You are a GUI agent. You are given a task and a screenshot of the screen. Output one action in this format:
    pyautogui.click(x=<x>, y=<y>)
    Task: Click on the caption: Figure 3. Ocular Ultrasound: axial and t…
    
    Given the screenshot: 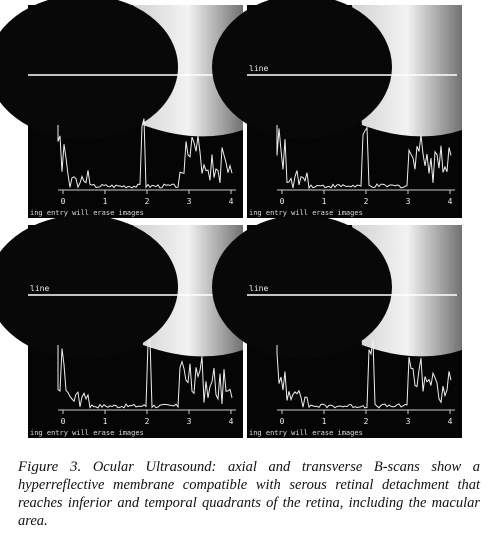 What is the action you would take?
    pyautogui.click(x=249, y=494)
    